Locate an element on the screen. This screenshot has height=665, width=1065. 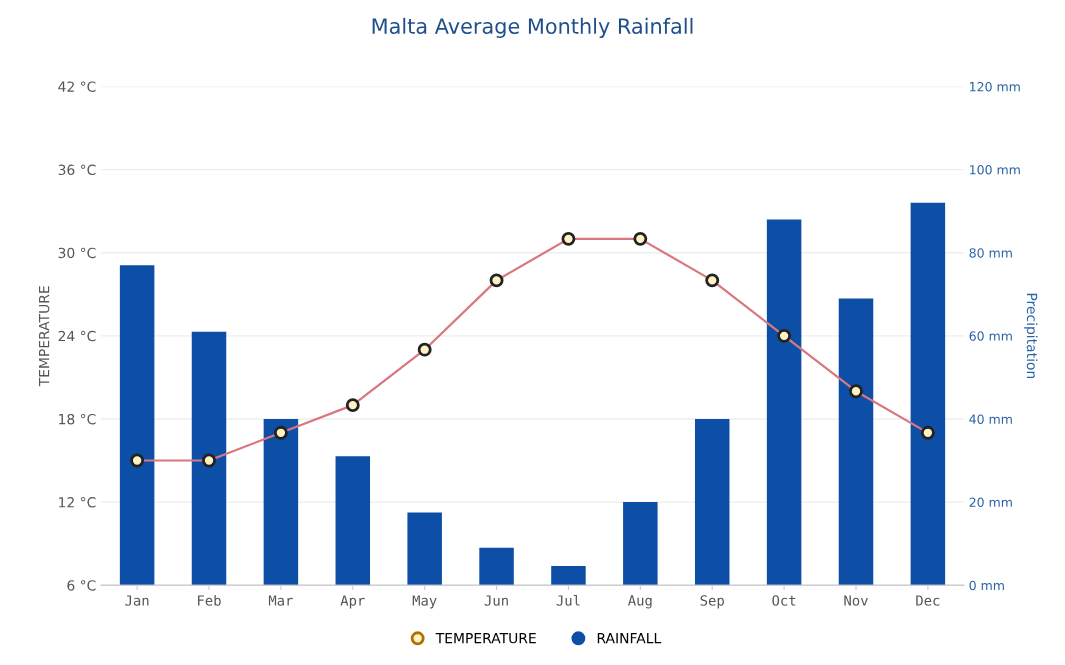
y-tick-label: 30 °C is located at coordinates (77, 253).